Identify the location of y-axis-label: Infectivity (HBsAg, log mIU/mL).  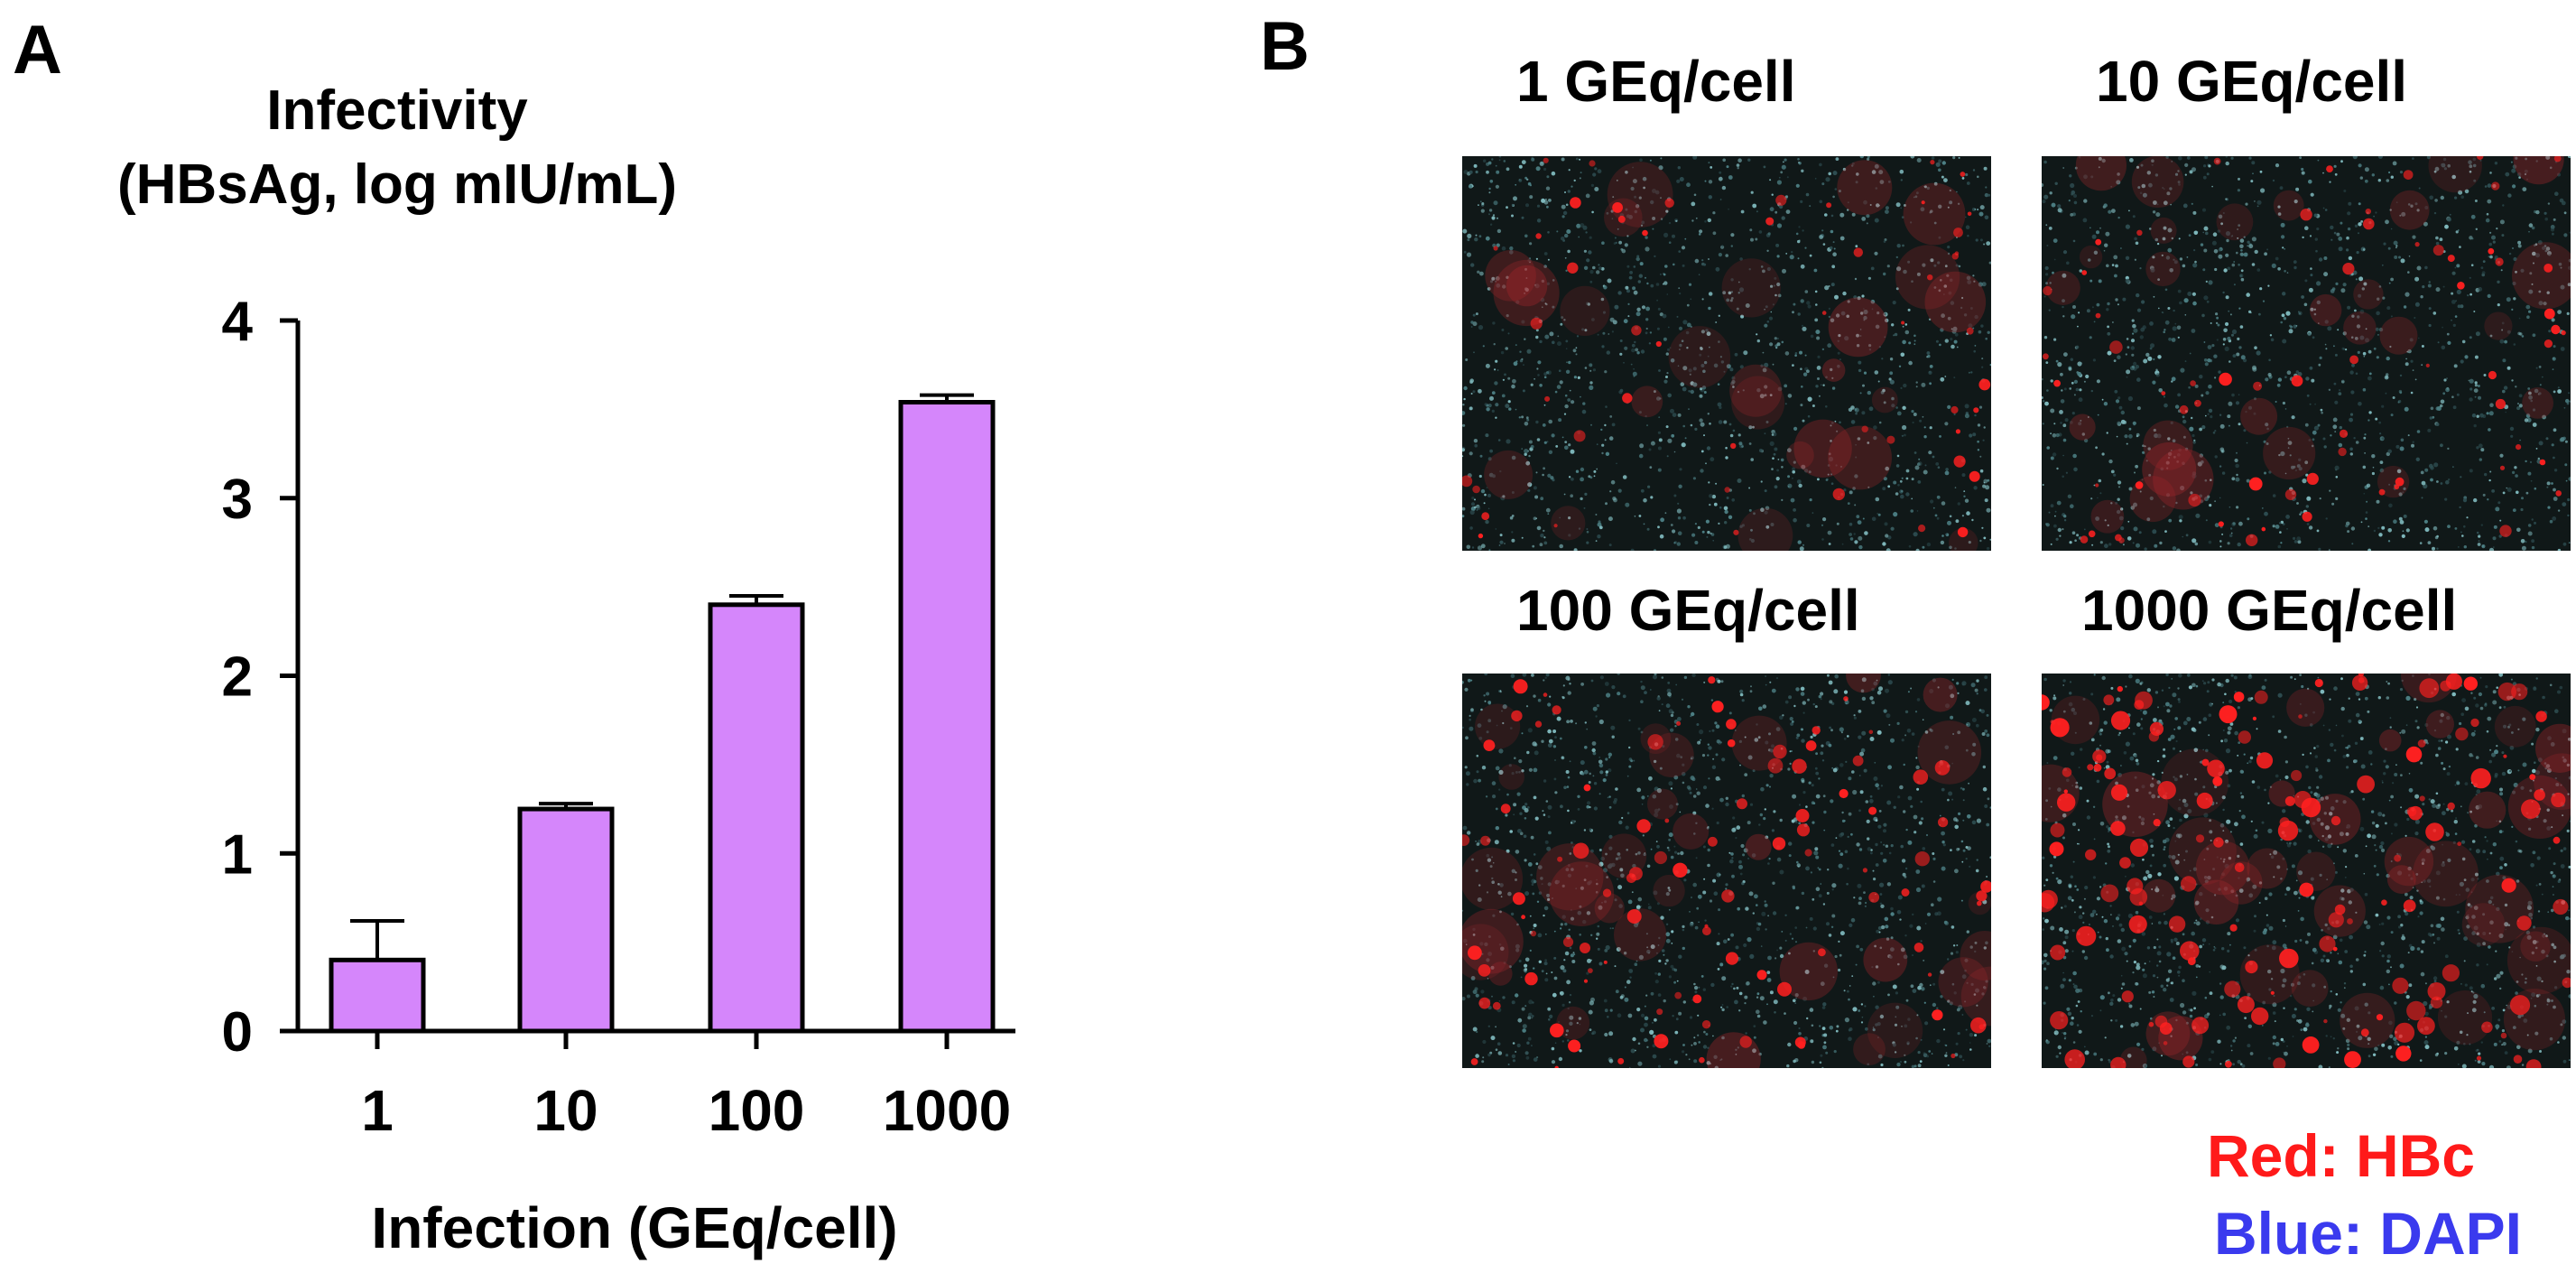
(397, 148).